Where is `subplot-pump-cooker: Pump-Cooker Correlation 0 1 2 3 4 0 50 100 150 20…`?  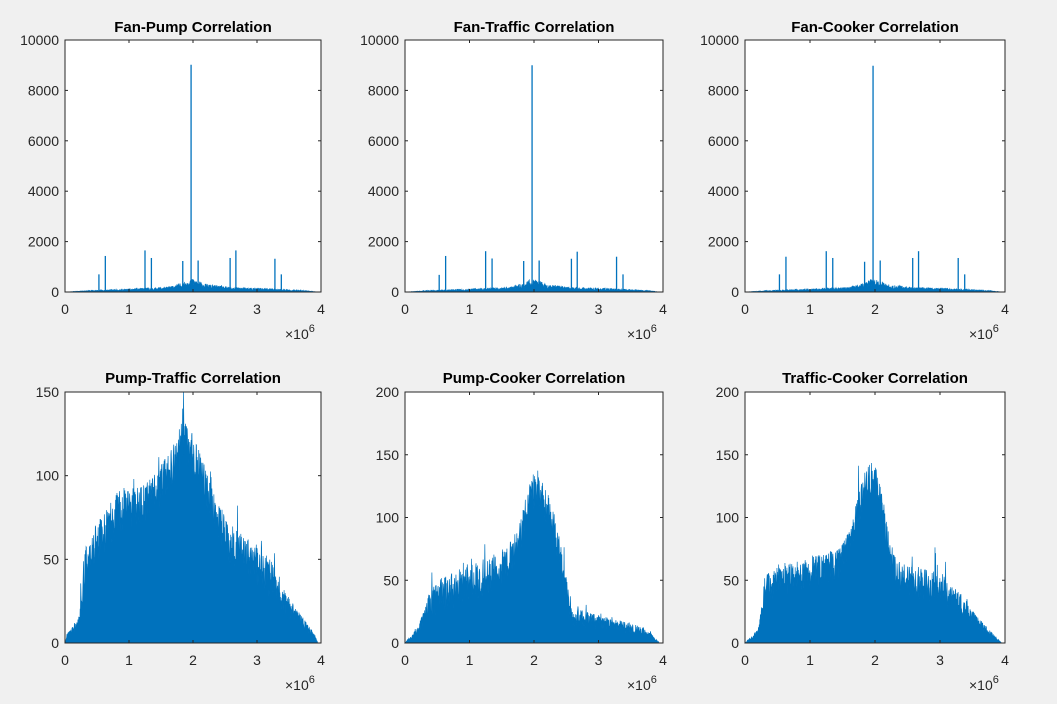
subplot-pump-cooker: Pump-Cooker Correlation 0 1 2 3 4 0 50 100 150 20… is located at coordinates (521, 531).